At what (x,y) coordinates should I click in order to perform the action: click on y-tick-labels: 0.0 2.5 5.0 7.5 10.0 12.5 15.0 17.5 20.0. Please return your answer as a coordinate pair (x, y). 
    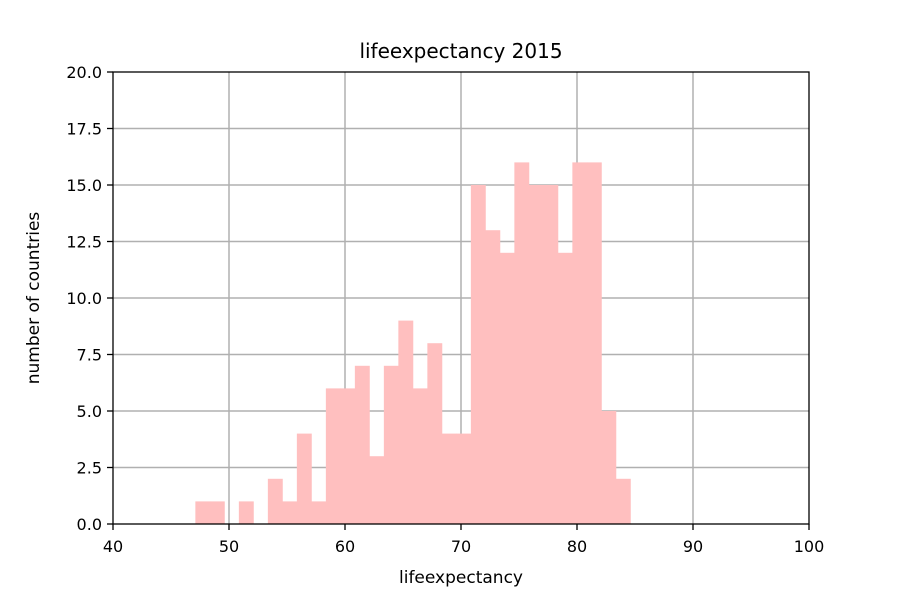
    Looking at the image, I should click on (84, 298).